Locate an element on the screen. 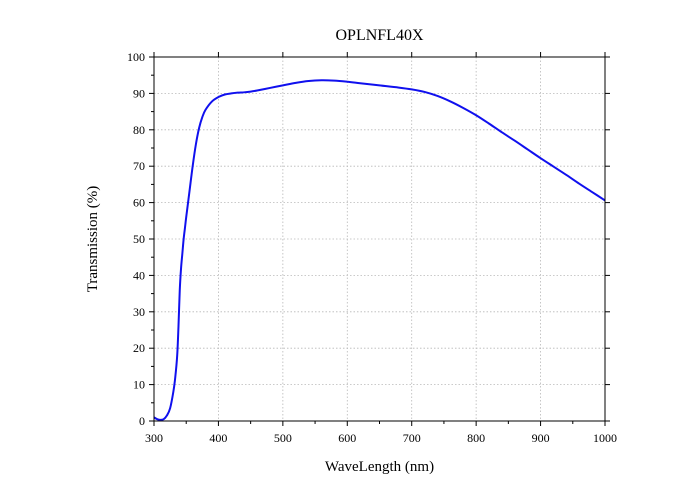 This screenshot has width=700, height=498. y-tick-label: 20 is located at coordinates (139, 348).